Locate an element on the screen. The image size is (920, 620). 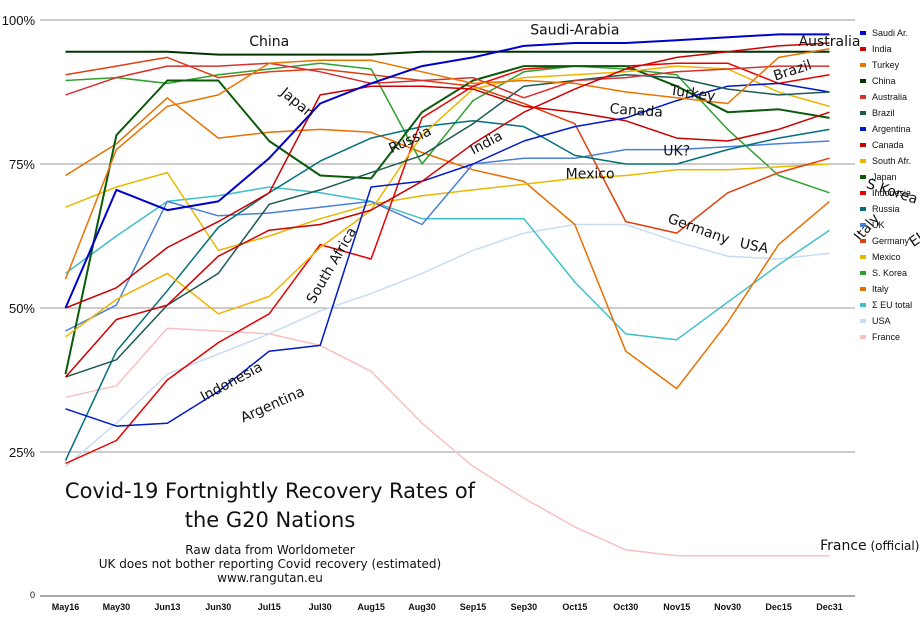
legend-entry: Argentina is located at coordinates (891, 129).